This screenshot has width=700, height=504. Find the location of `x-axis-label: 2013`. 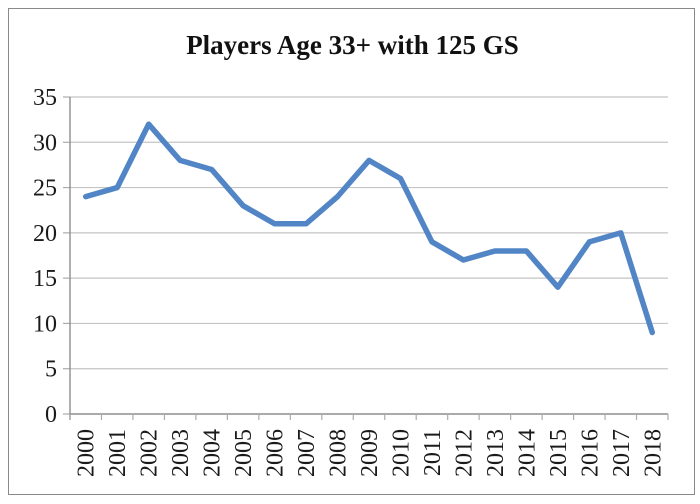

x-axis-label: 2013 is located at coordinates (496, 453).